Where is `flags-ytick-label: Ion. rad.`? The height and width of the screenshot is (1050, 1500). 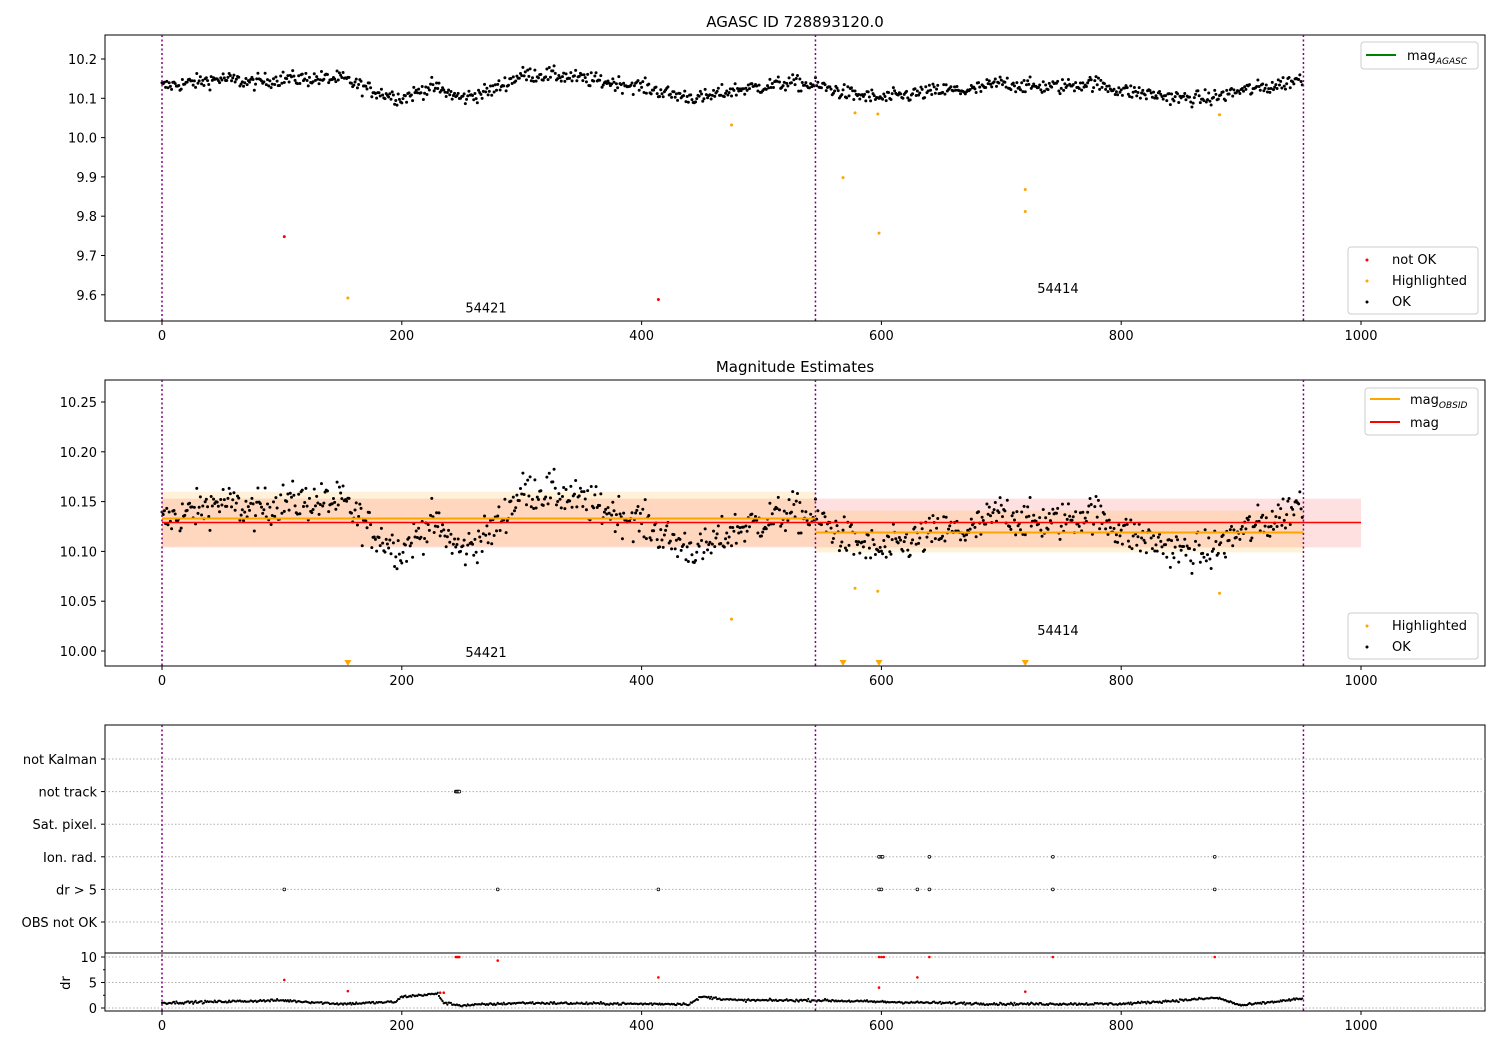
flags-ytick-label: Ion. rad. is located at coordinates (70, 858).